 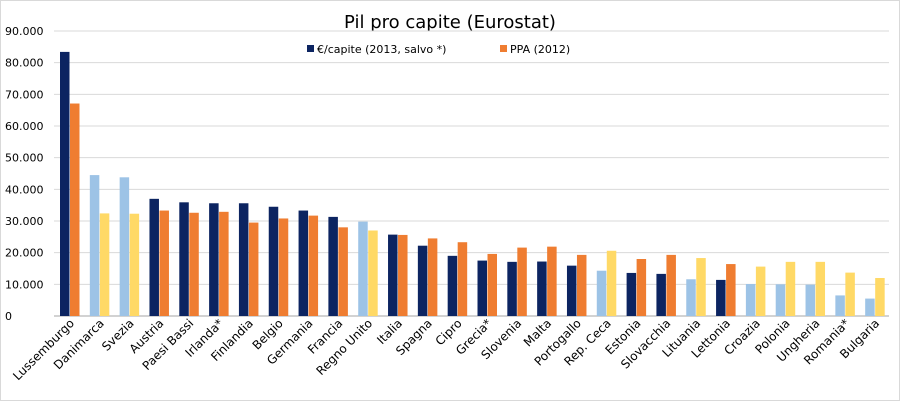 What do you see at coordinates (24, 253) in the screenshot?
I see `y-tick-label: 20.000` at bounding box center [24, 253].